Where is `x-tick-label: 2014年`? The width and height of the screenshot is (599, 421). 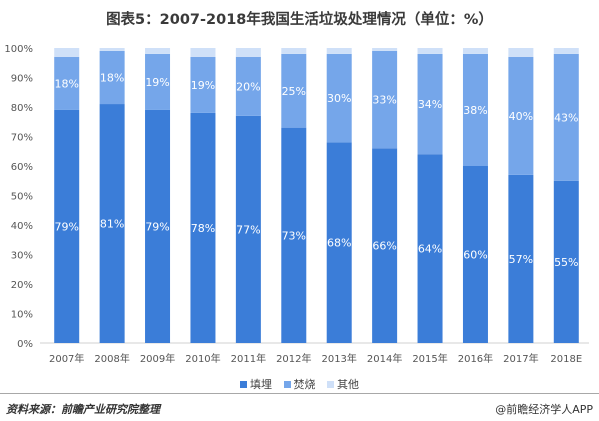 x-tick-label: 2014年 is located at coordinates (384, 358).